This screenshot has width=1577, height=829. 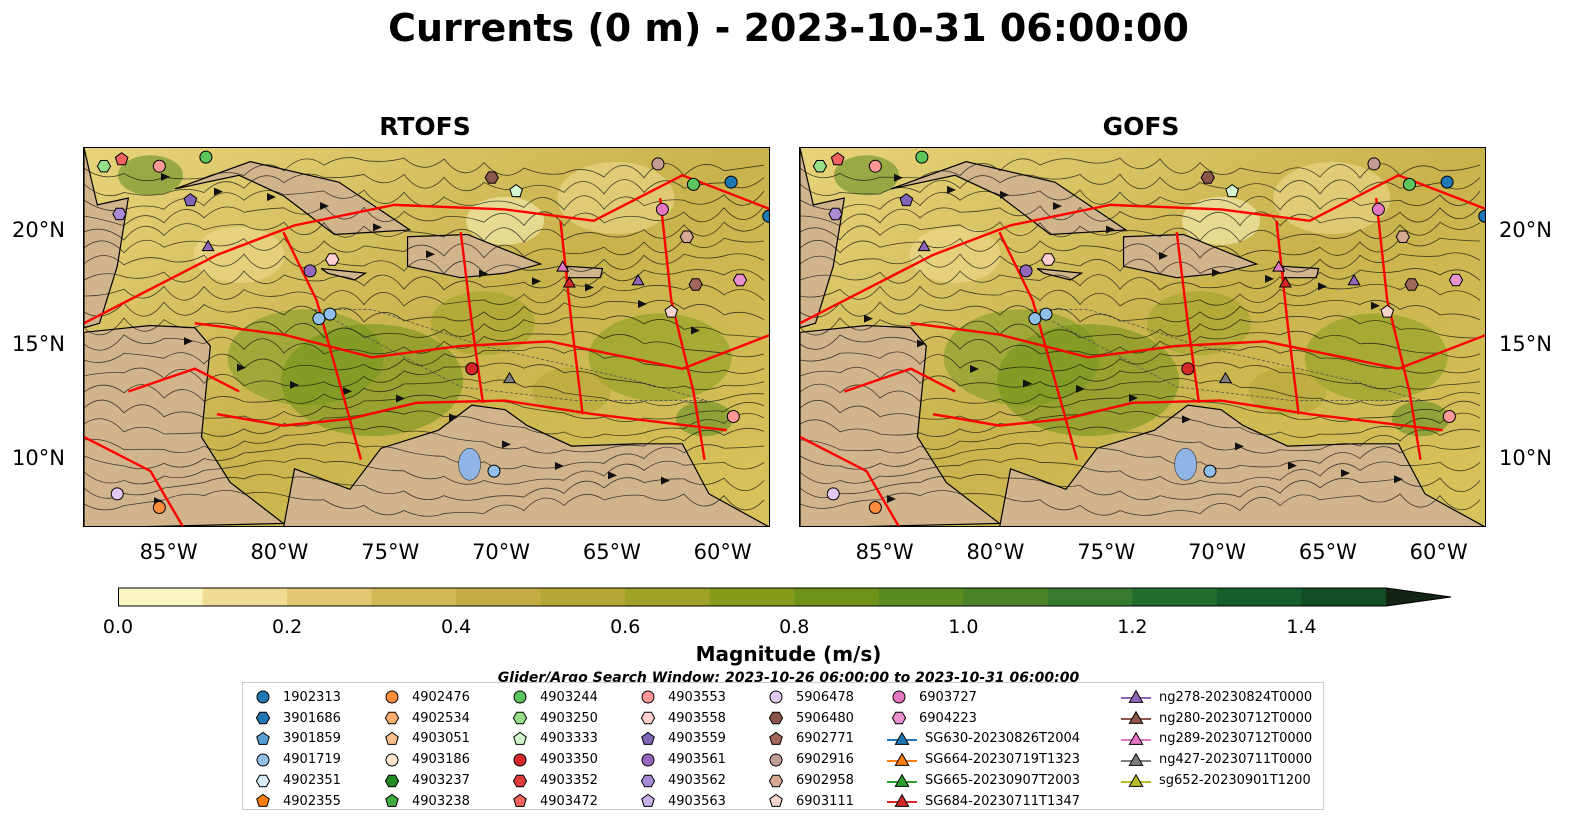 I want to click on legend-item: 4903553, so click(x=681, y=697).